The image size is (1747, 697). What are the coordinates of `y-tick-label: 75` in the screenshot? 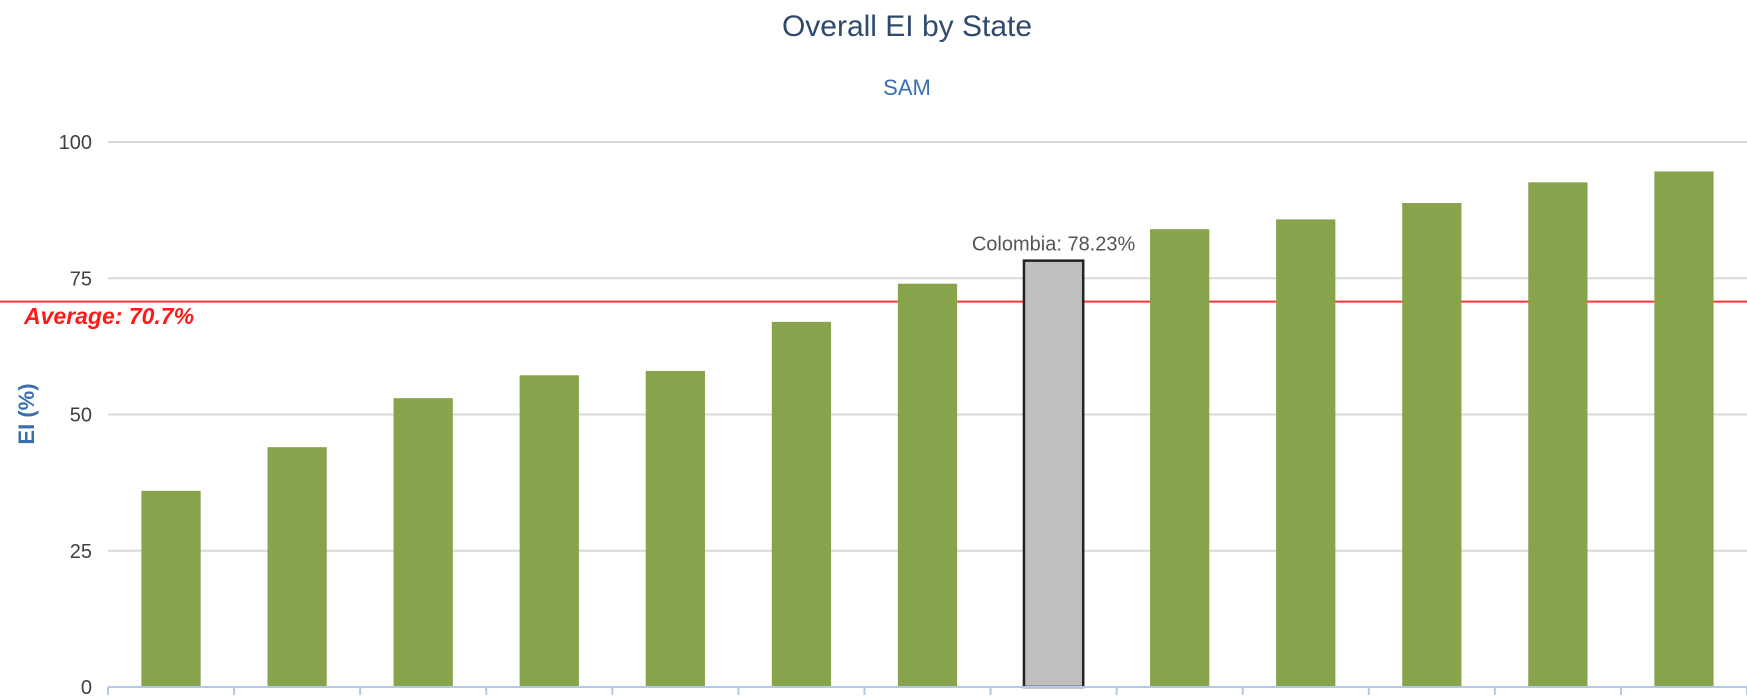 It's located at (81, 279).